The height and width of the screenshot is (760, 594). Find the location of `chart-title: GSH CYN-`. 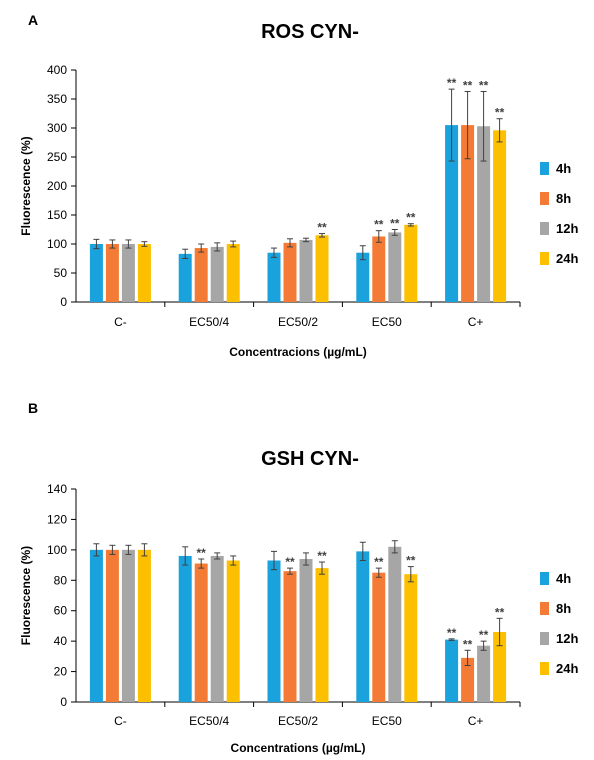

chart-title: GSH CYN- is located at coordinates (310, 459).